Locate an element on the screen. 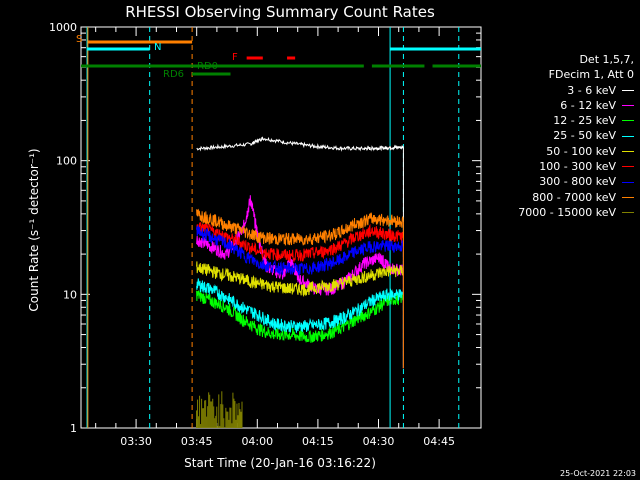 This screenshot has width=640, height=480. chart-title: RHESSI Observing Summary Count Rates is located at coordinates (280, 12).